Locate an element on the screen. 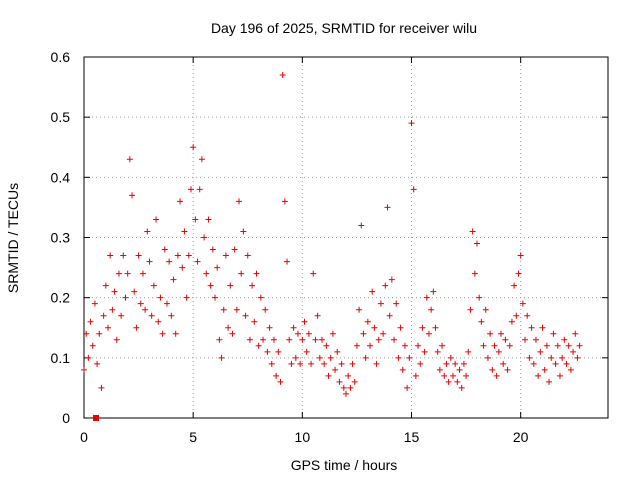  y-tick-label: 0.3 is located at coordinates (61, 238).